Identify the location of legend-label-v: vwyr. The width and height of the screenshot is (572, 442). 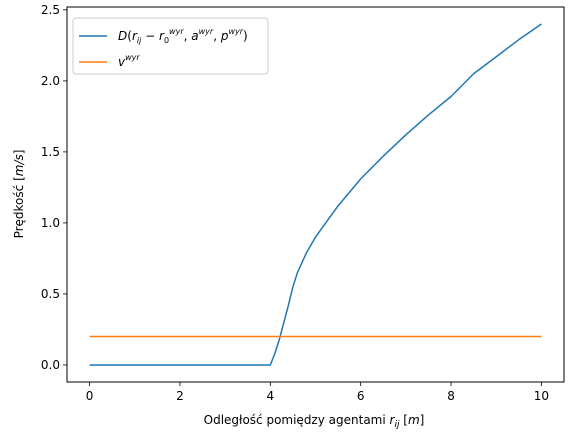
(129, 61).